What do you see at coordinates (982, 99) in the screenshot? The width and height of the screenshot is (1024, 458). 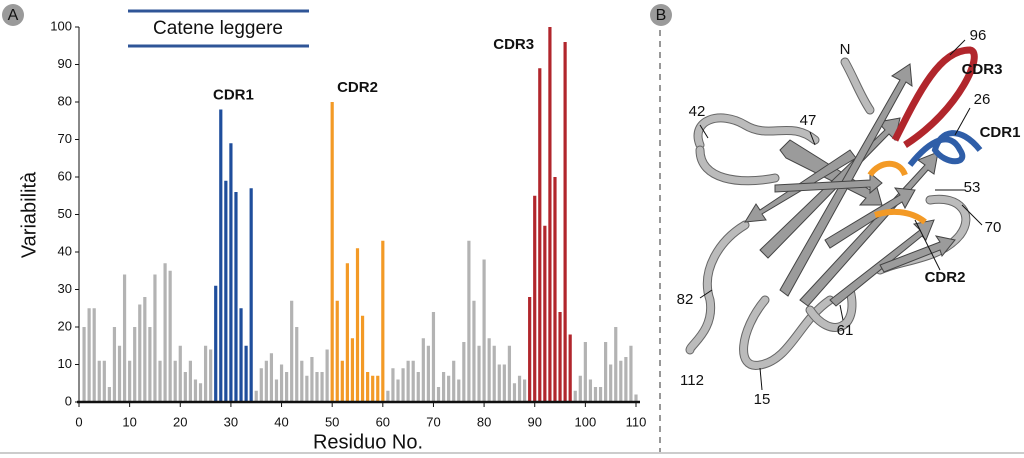 I see `structure-label: 26` at bounding box center [982, 99].